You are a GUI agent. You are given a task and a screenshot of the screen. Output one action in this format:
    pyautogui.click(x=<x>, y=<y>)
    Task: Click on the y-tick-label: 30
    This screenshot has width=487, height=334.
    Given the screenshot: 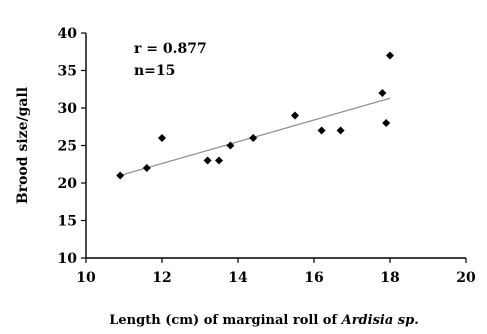 What is the action you would take?
    pyautogui.click(x=68, y=109)
    